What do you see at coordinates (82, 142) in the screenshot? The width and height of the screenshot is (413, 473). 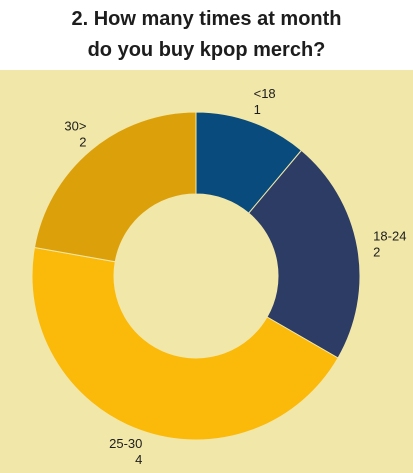 I see `slice-label-value-3: 2` at bounding box center [82, 142].